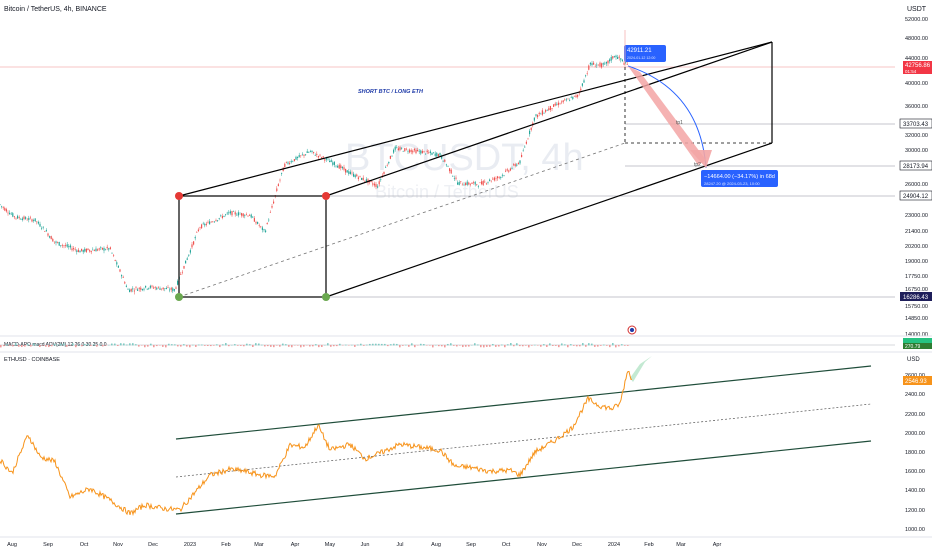 The height and width of the screenshot is (550, 932). What do you see at coordinates (402, 220) in the screenshot?
I see `channel-dashed-line` at bounding box center [402, 220].